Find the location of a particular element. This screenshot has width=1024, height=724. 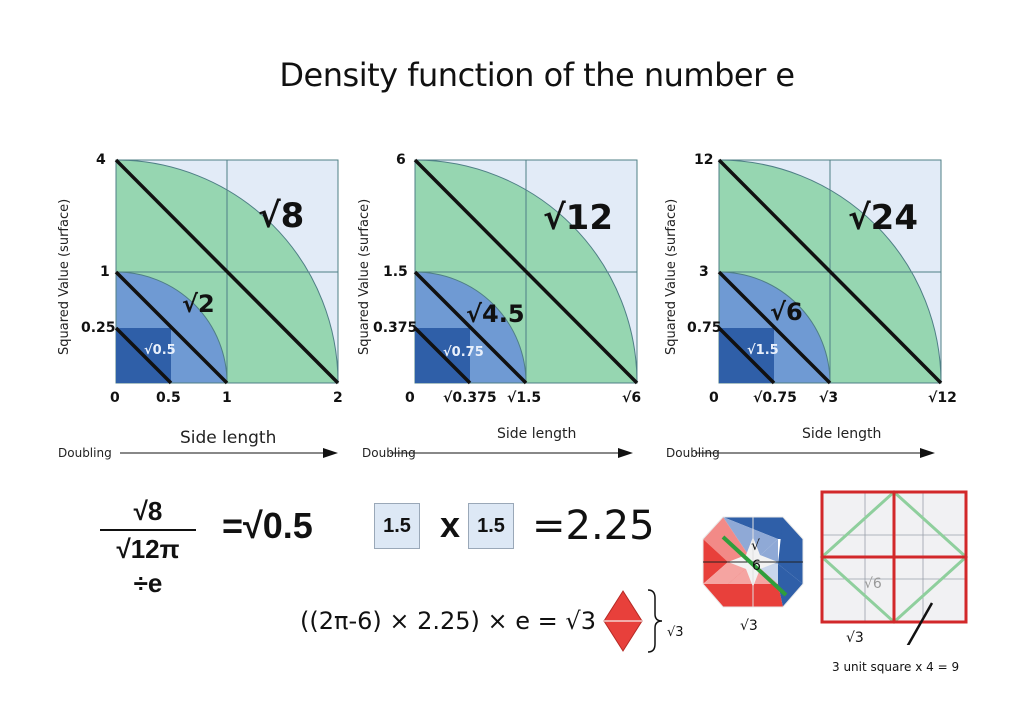

fraction-denominator: √12π is located at coordinates (148, 549).